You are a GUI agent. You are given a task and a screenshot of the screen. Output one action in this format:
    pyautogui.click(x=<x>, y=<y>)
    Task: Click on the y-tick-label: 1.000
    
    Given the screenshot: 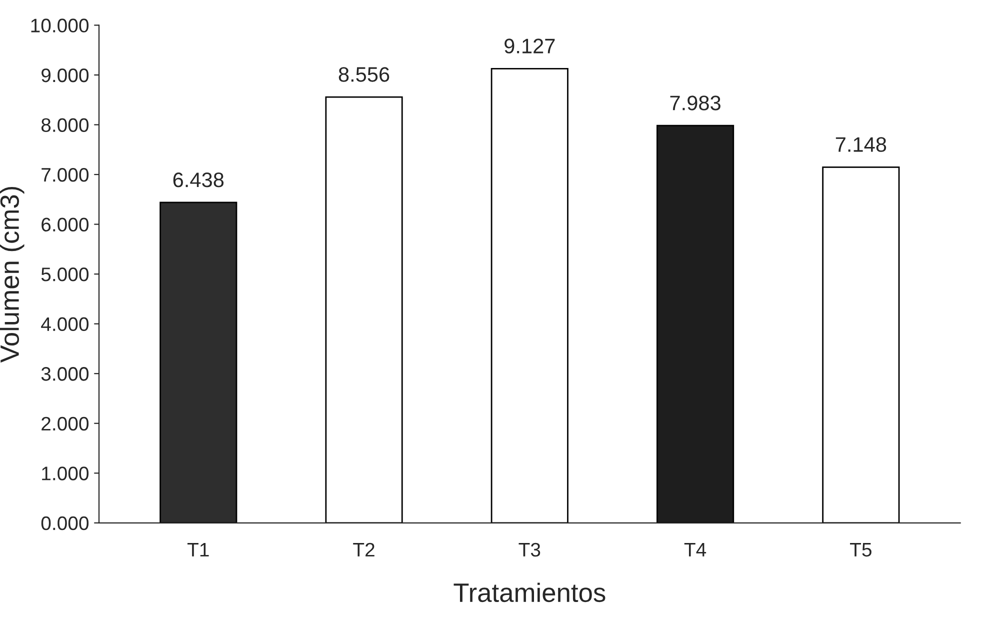 What is the action you would take?
    pyautogui.click(x=65, y=473)
    